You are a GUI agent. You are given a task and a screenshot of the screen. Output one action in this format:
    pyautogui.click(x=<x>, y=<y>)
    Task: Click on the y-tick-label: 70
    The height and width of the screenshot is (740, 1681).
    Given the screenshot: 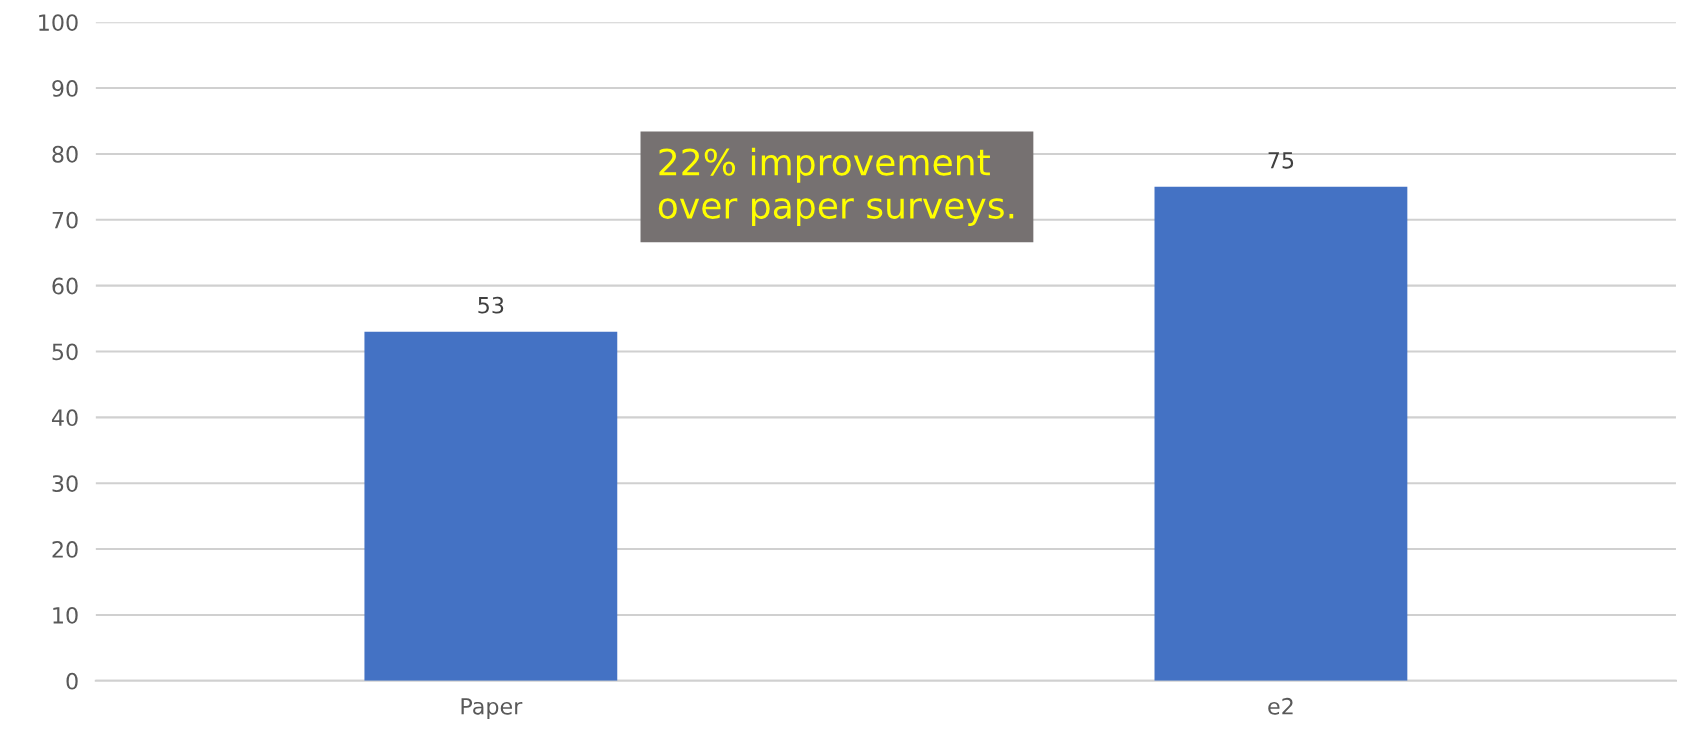 What is the action you would take?
    pyautogui.click(x=65, y=220)
    